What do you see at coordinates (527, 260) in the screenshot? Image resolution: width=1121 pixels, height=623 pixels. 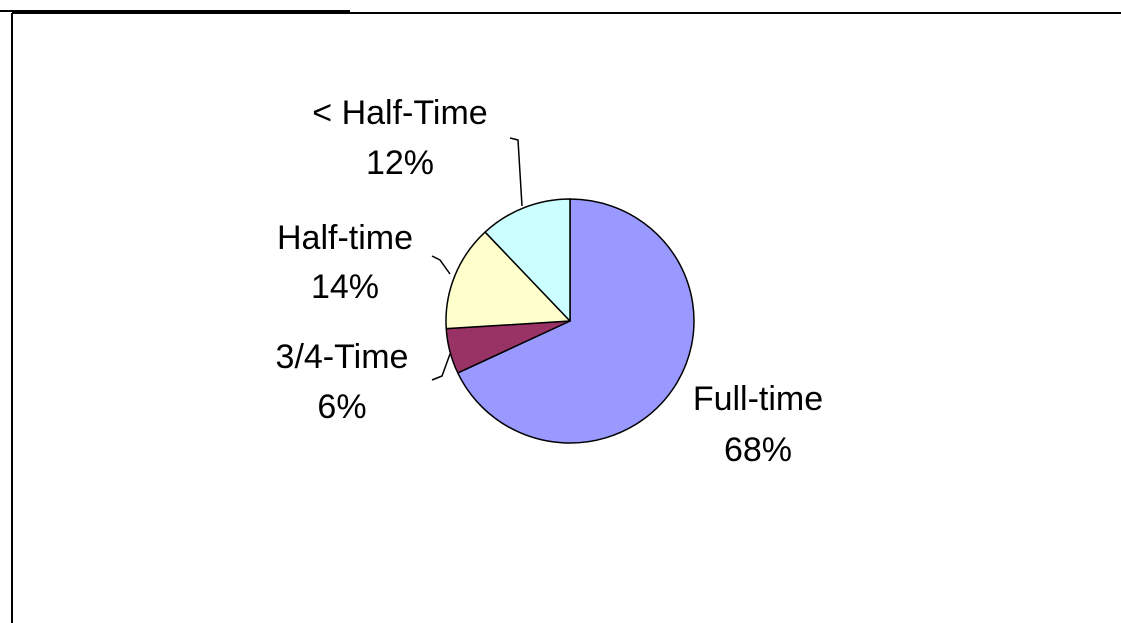 I see `slice-less-than-half-time` at bounding box center [527, 260].